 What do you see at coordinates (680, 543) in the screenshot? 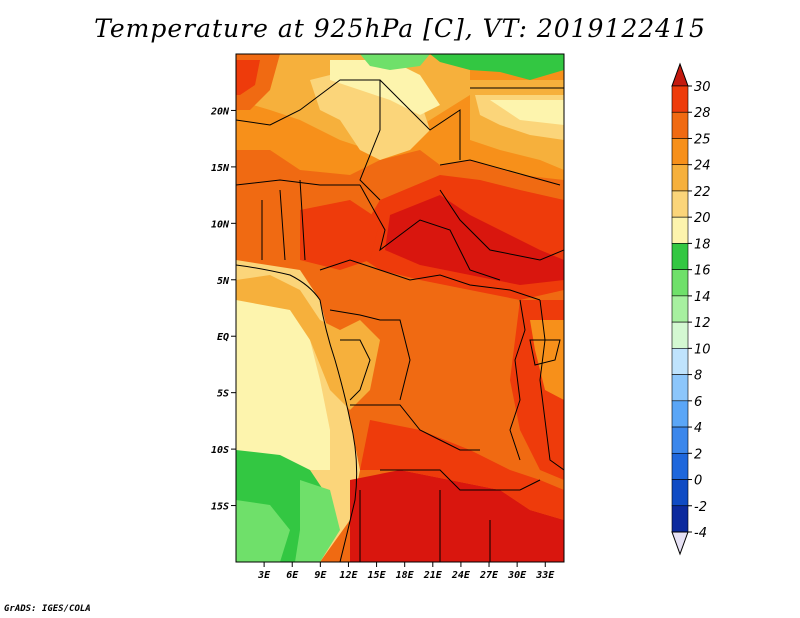
I see `colorbar-bottom-arrow` at bounding box center [680, 543].